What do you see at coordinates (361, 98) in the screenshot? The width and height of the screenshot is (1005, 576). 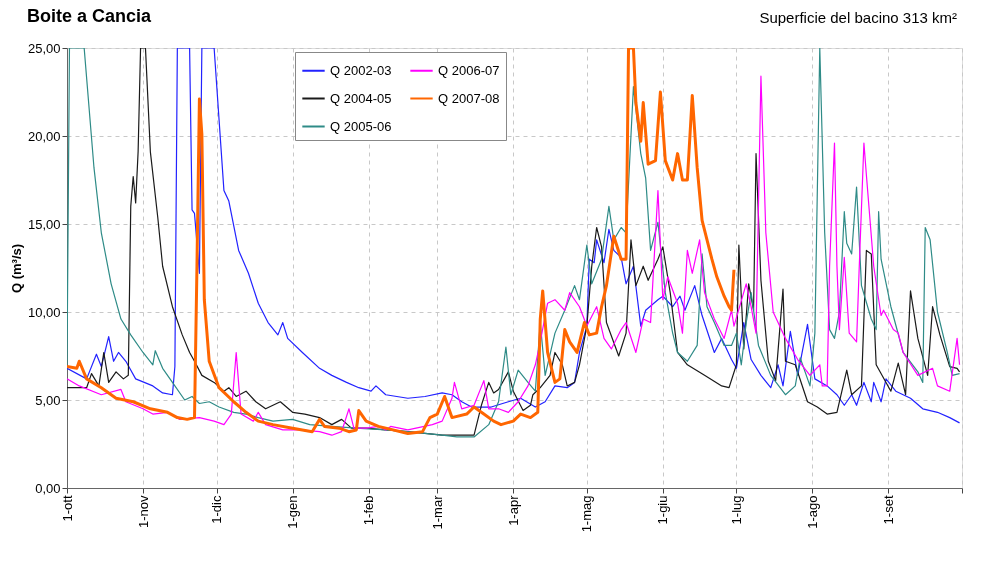 I see `legend-label: Q 2004-05` at bounding box center [361, 98].